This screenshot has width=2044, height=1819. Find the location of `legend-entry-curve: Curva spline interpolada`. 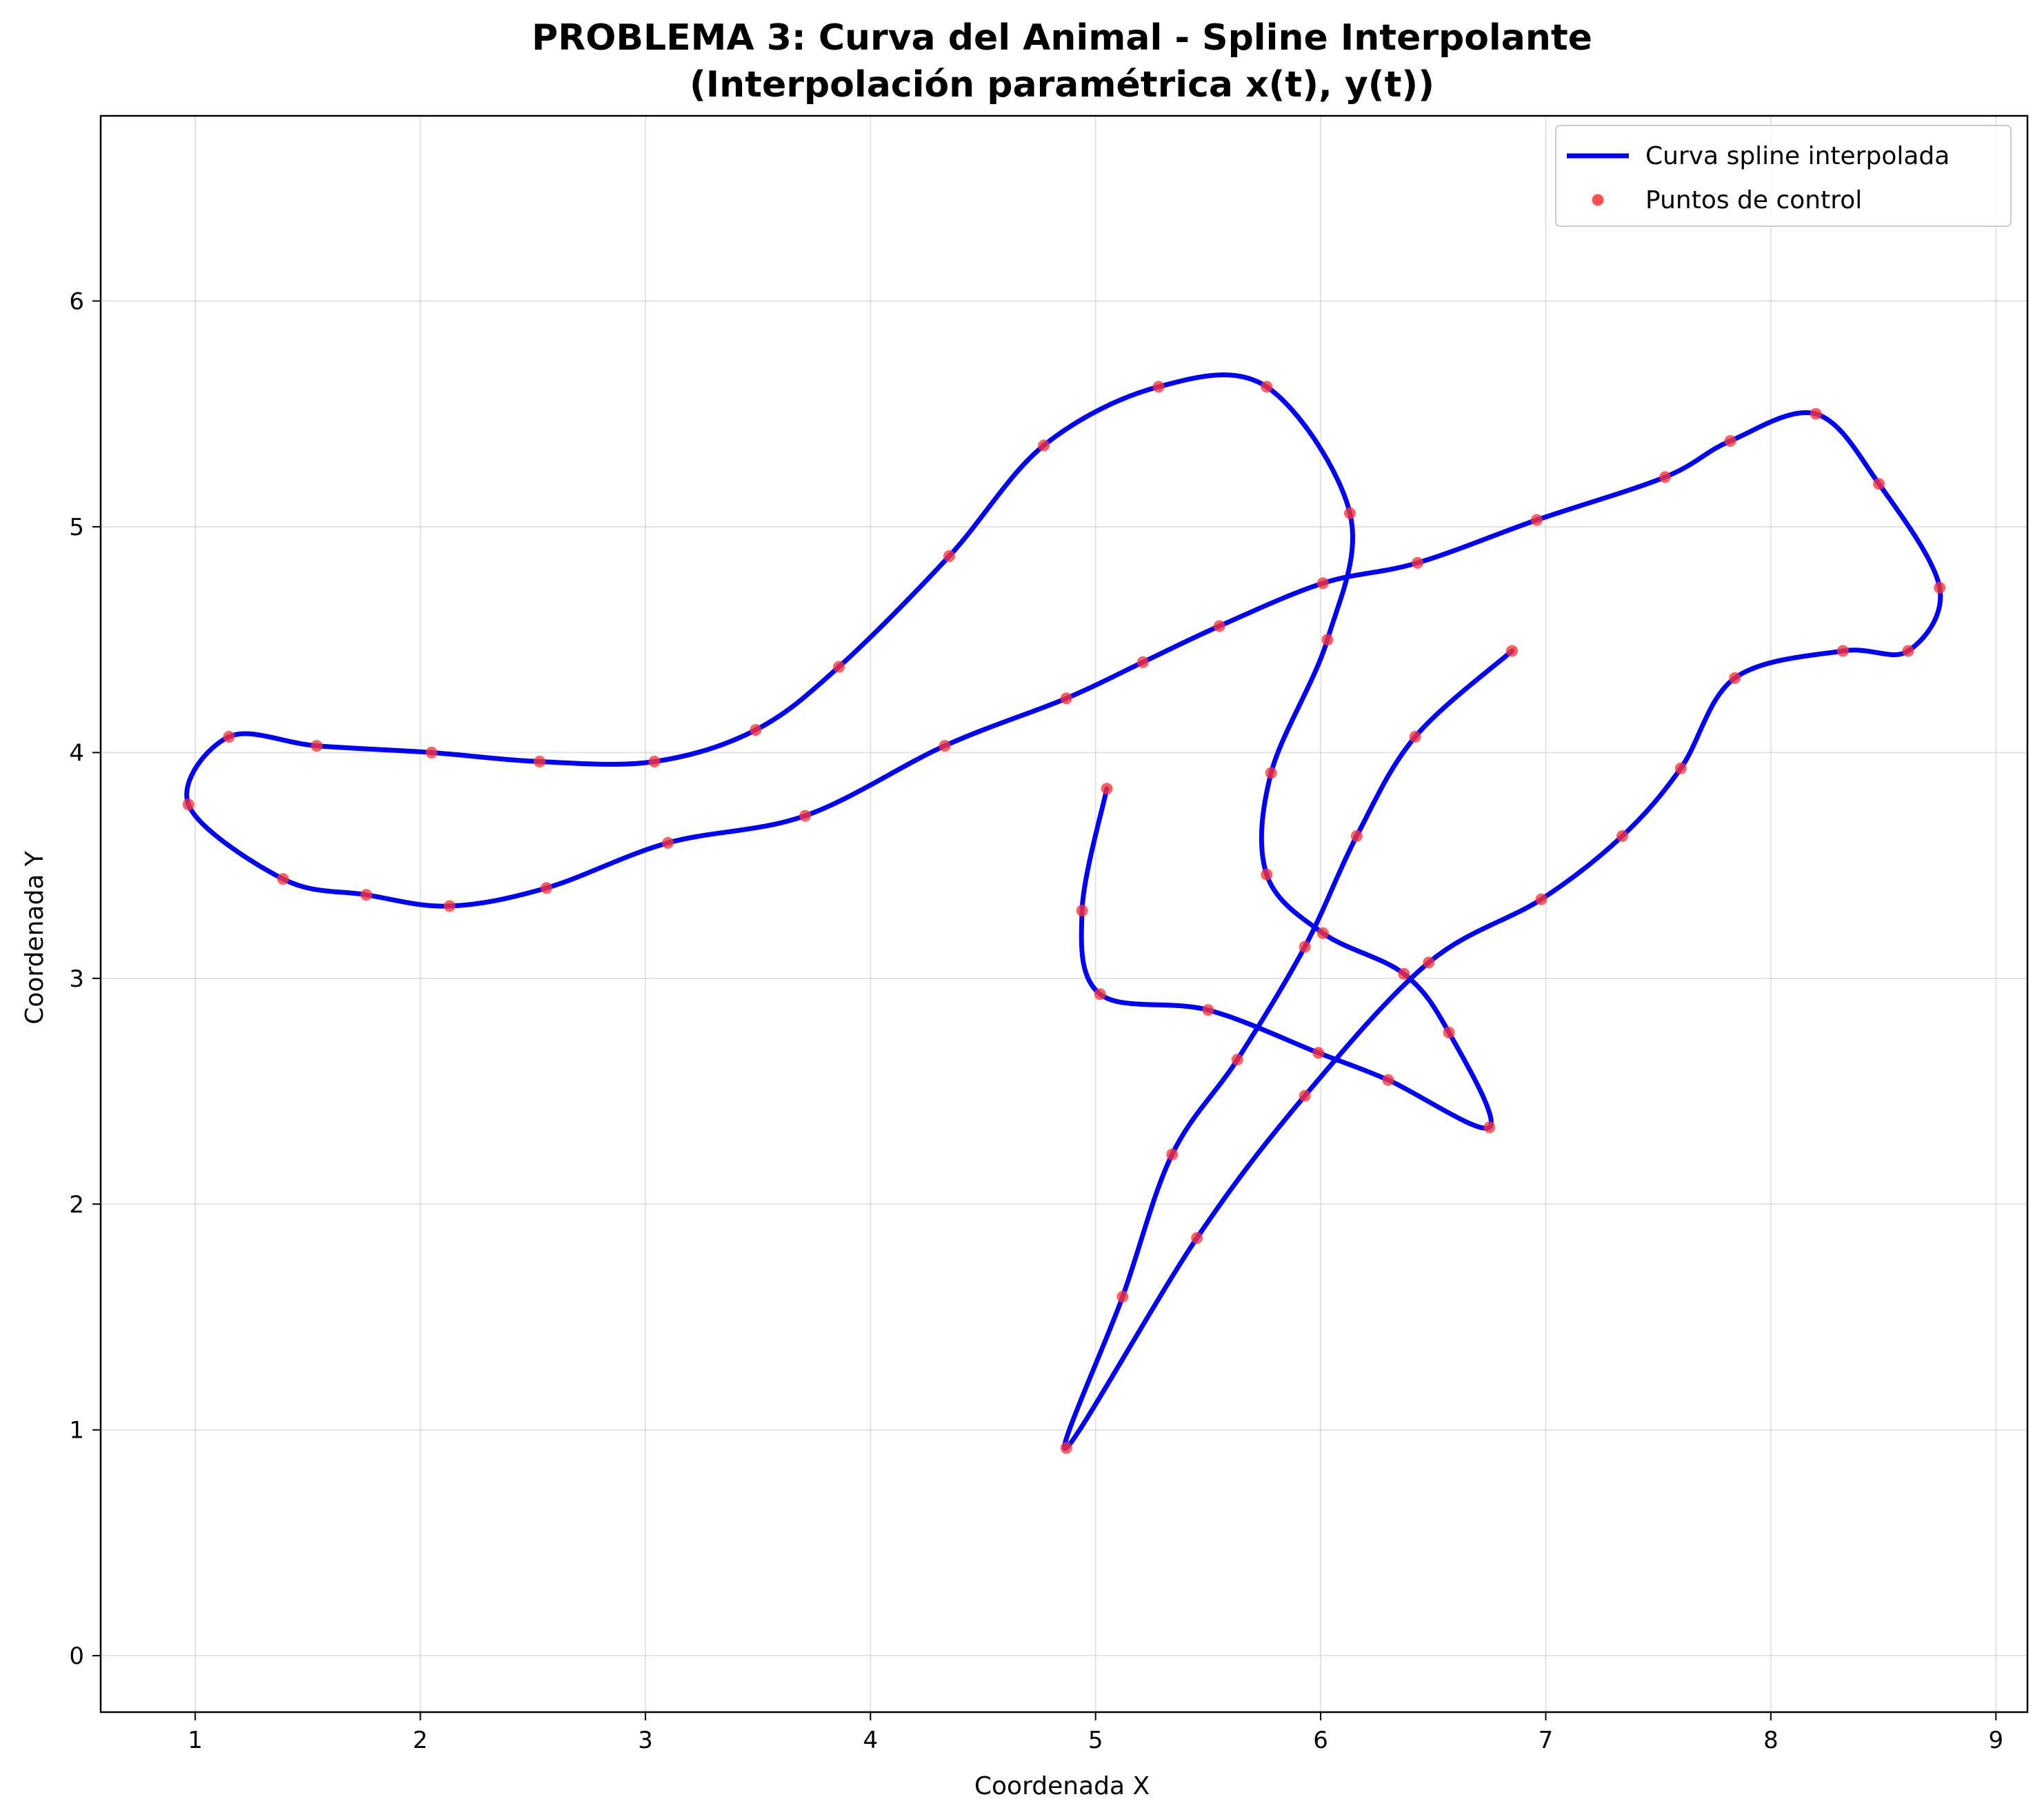

legend-entry-curve: Curva spline interpolada is located at coordinates (1797, 156).